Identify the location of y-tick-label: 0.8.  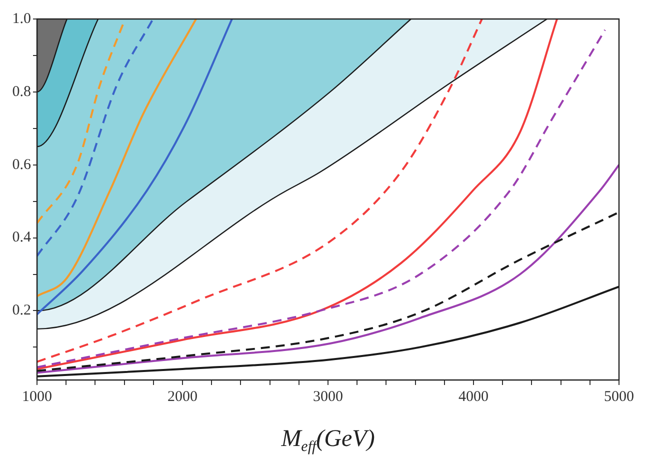
(21, 92).